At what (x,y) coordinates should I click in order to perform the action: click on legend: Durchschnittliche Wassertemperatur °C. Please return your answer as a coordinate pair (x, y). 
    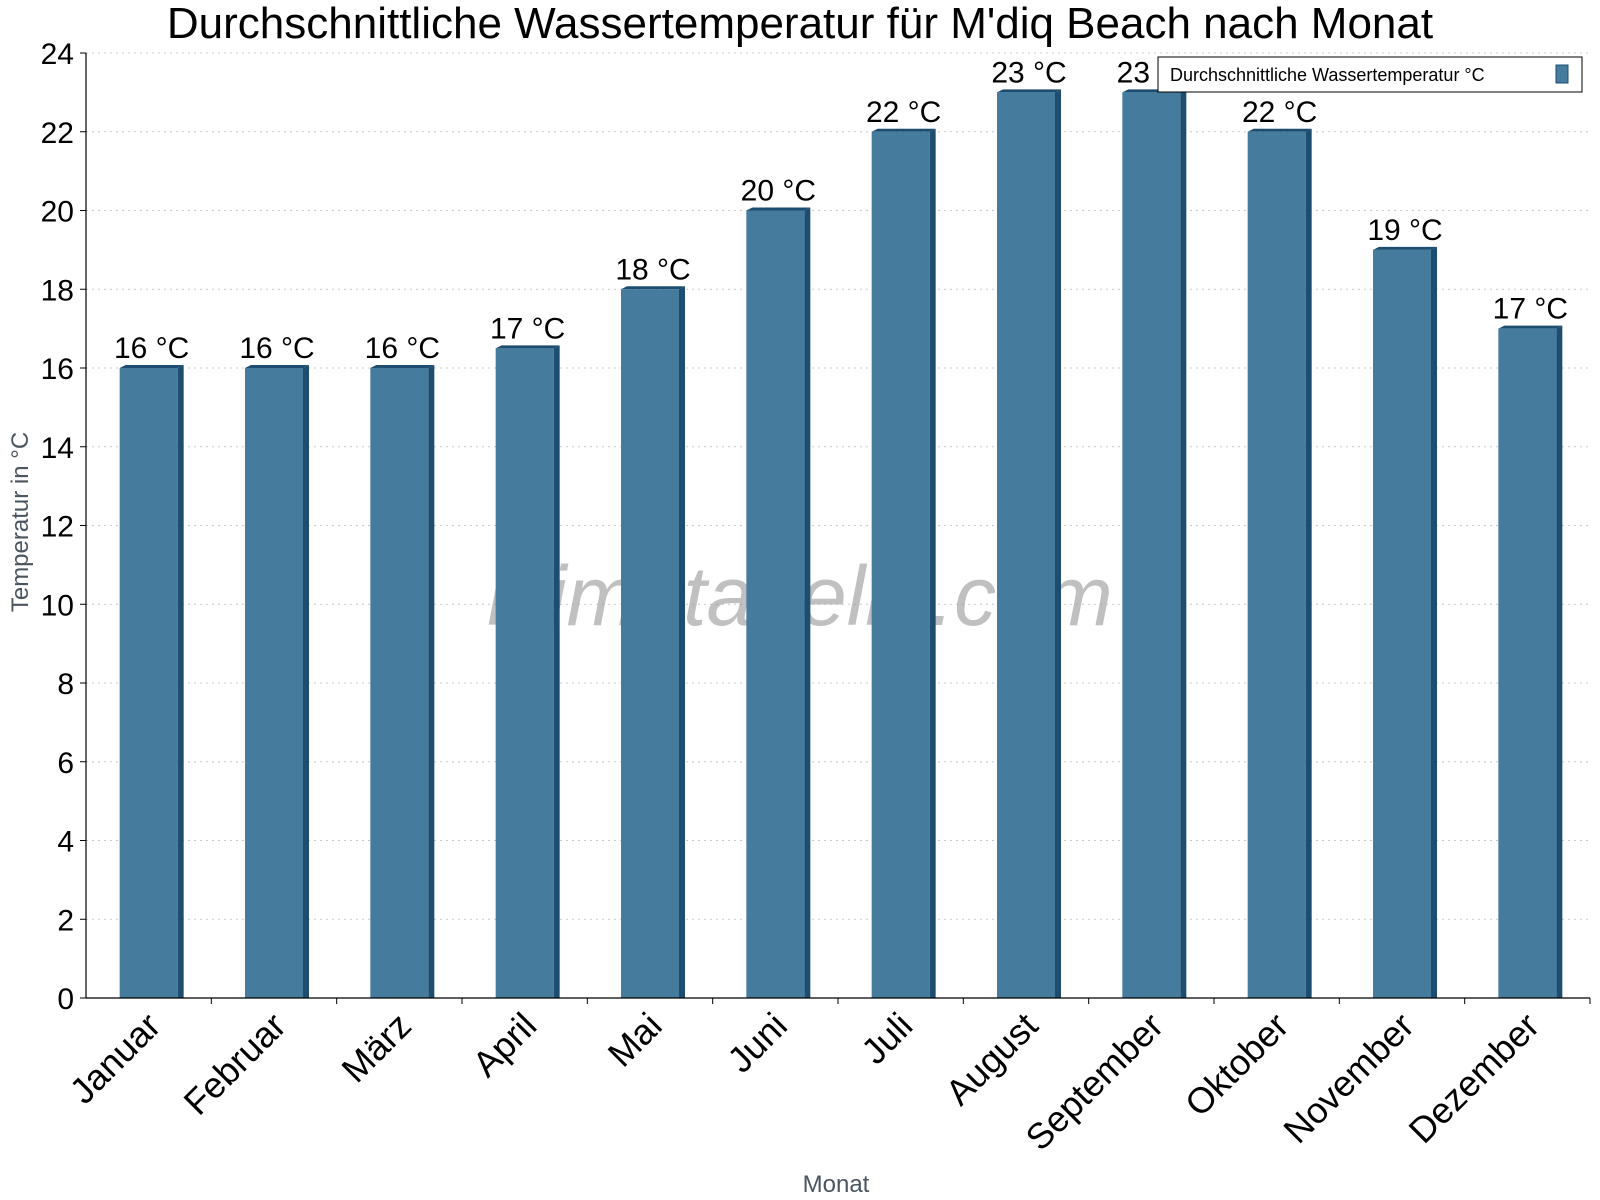
    Looking at the image, I should click on (1370, 74).